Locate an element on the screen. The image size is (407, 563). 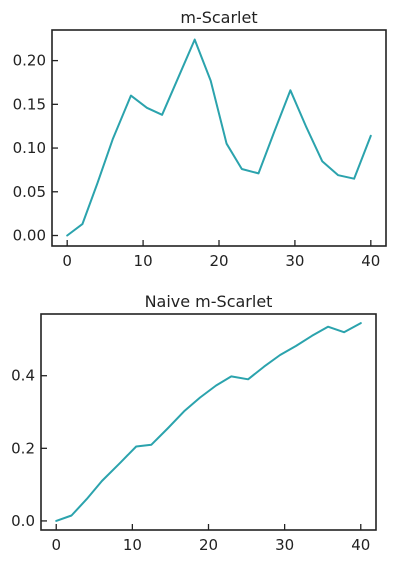
y-tick-label: 0.15 is located at coordinates (29, 104).